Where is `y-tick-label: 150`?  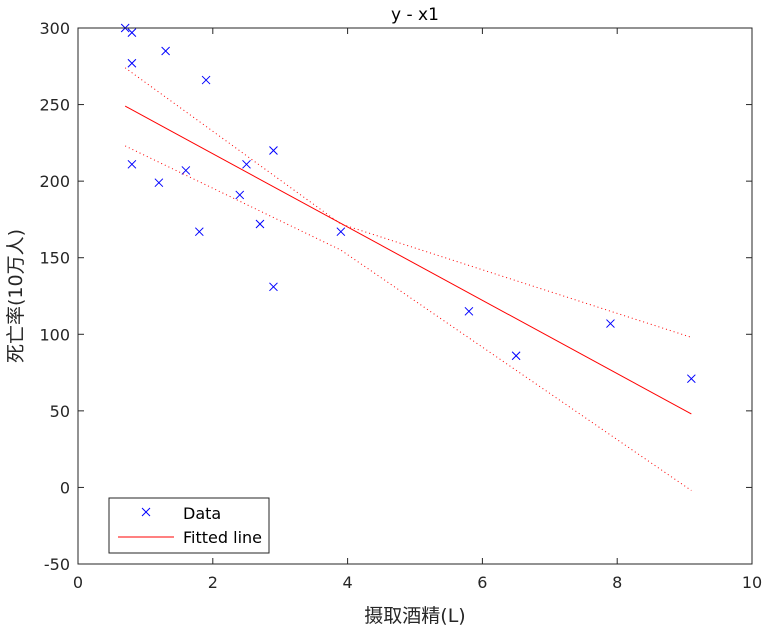
y-tick-label: 150 is located at coordinates (54, 258).